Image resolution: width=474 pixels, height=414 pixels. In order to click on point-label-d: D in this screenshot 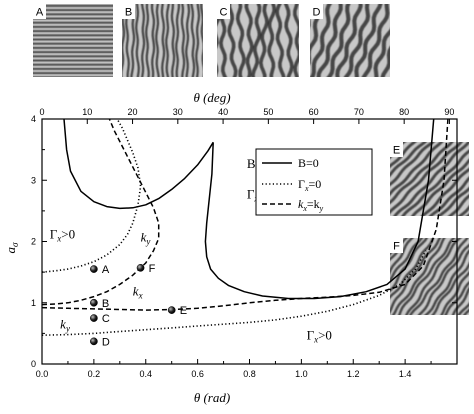, I will do `click(106, 342)`.